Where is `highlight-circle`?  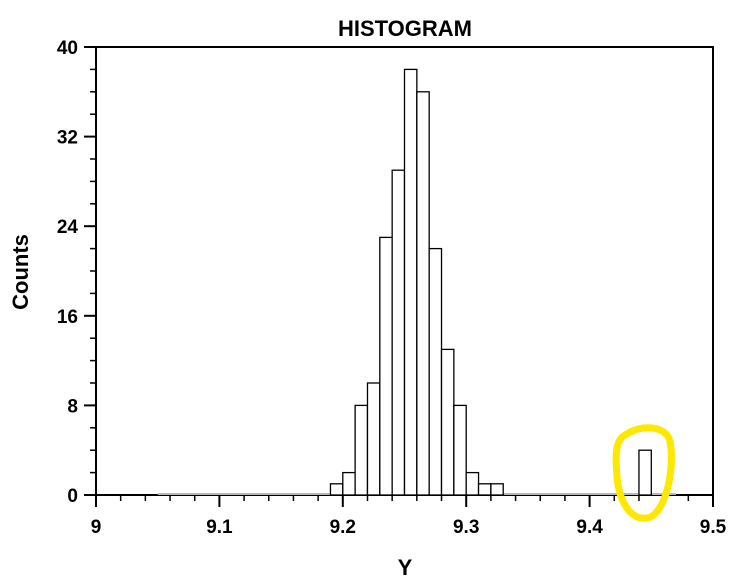
highlight-circle is located at coordinates (643, 473).